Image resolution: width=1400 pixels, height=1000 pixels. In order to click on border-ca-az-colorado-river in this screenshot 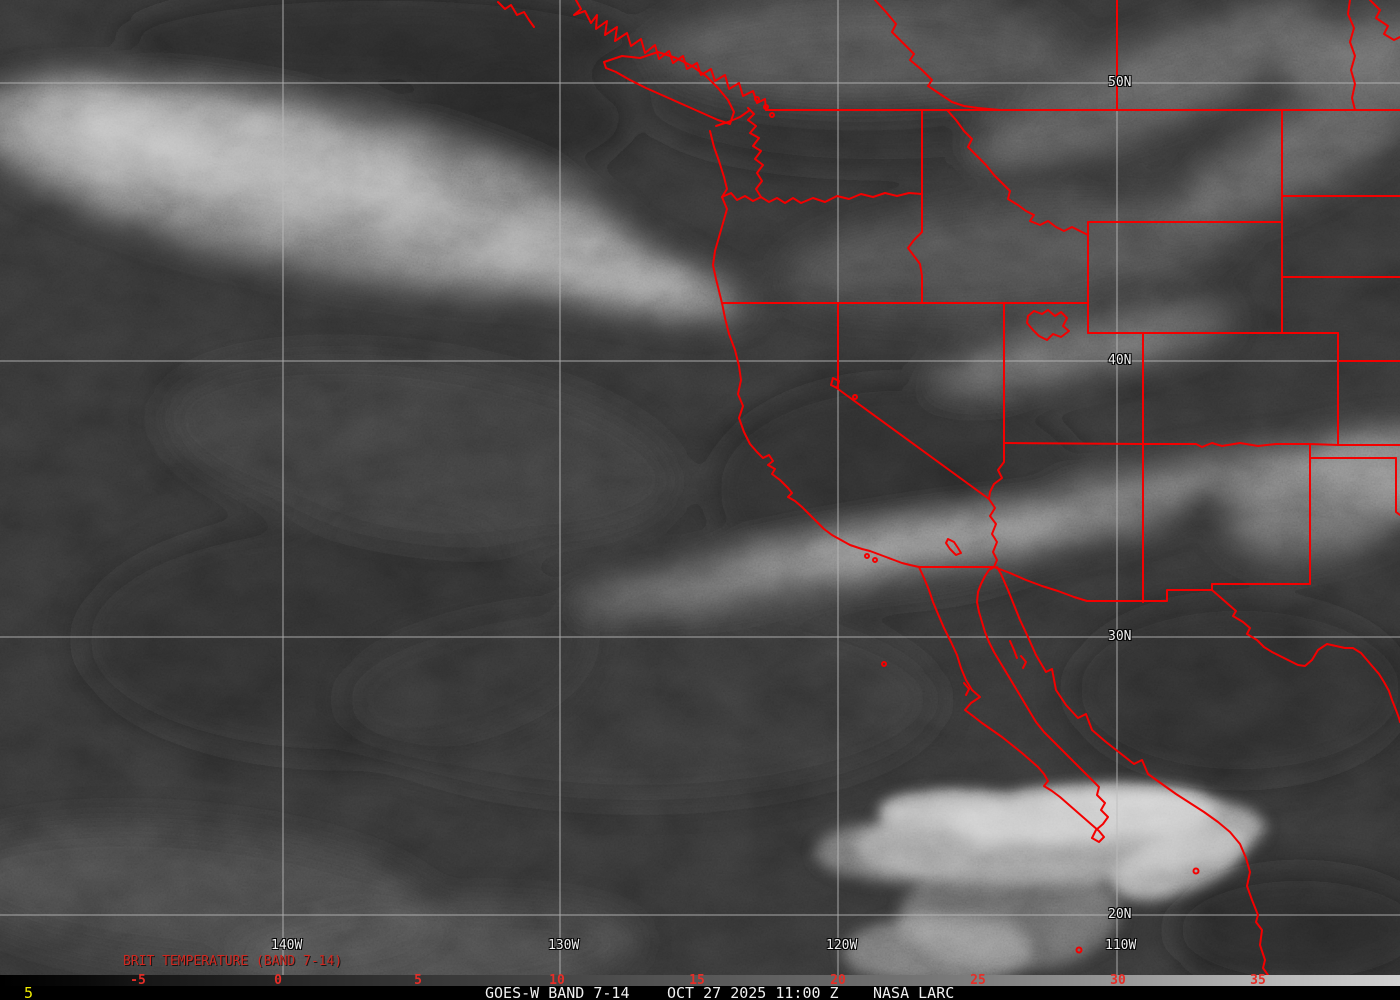, I will do `click(993, 533)`.